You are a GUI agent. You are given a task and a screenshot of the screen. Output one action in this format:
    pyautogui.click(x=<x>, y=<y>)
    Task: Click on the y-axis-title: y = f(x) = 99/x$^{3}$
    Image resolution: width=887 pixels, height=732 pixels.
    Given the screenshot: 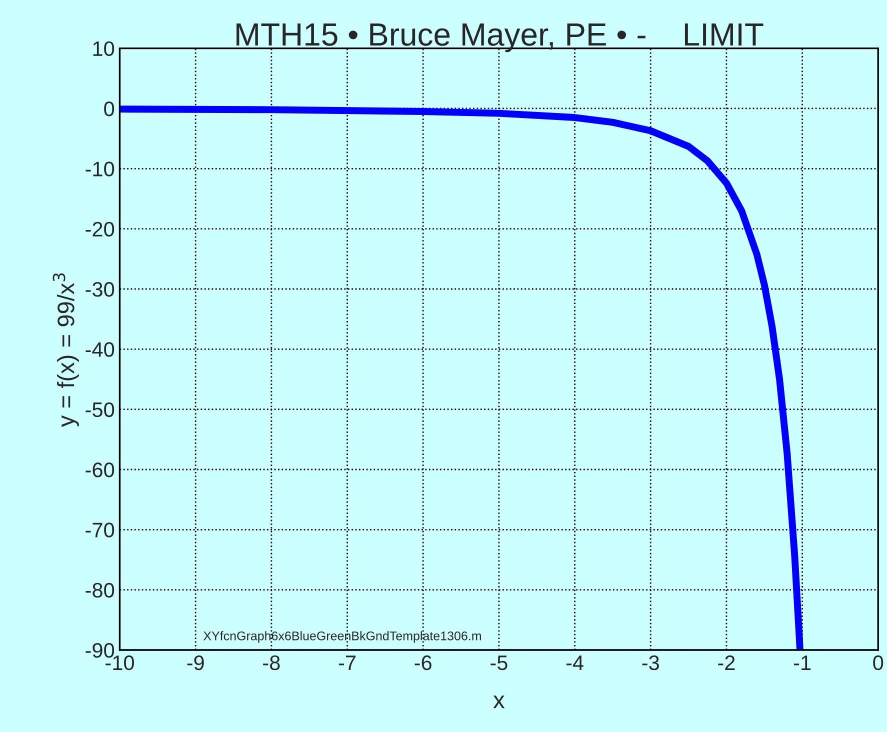 What is the action you would take?
    pyautogui.click(x=65, y=350)
    